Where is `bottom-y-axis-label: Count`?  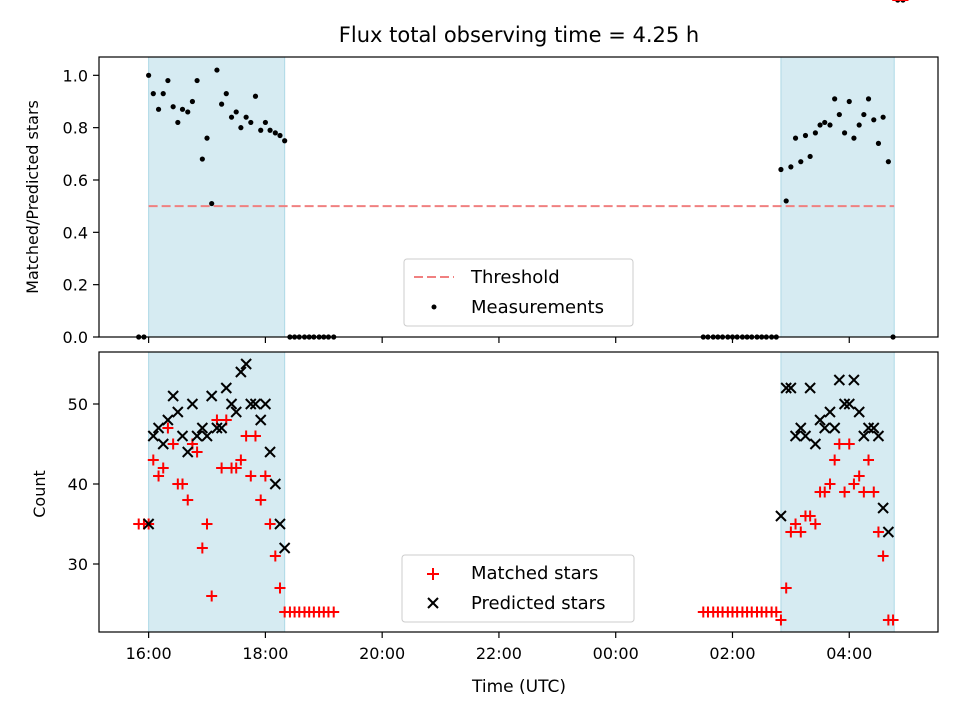
bottom-y-axis-label: Count is located at coordinates (39, 494).